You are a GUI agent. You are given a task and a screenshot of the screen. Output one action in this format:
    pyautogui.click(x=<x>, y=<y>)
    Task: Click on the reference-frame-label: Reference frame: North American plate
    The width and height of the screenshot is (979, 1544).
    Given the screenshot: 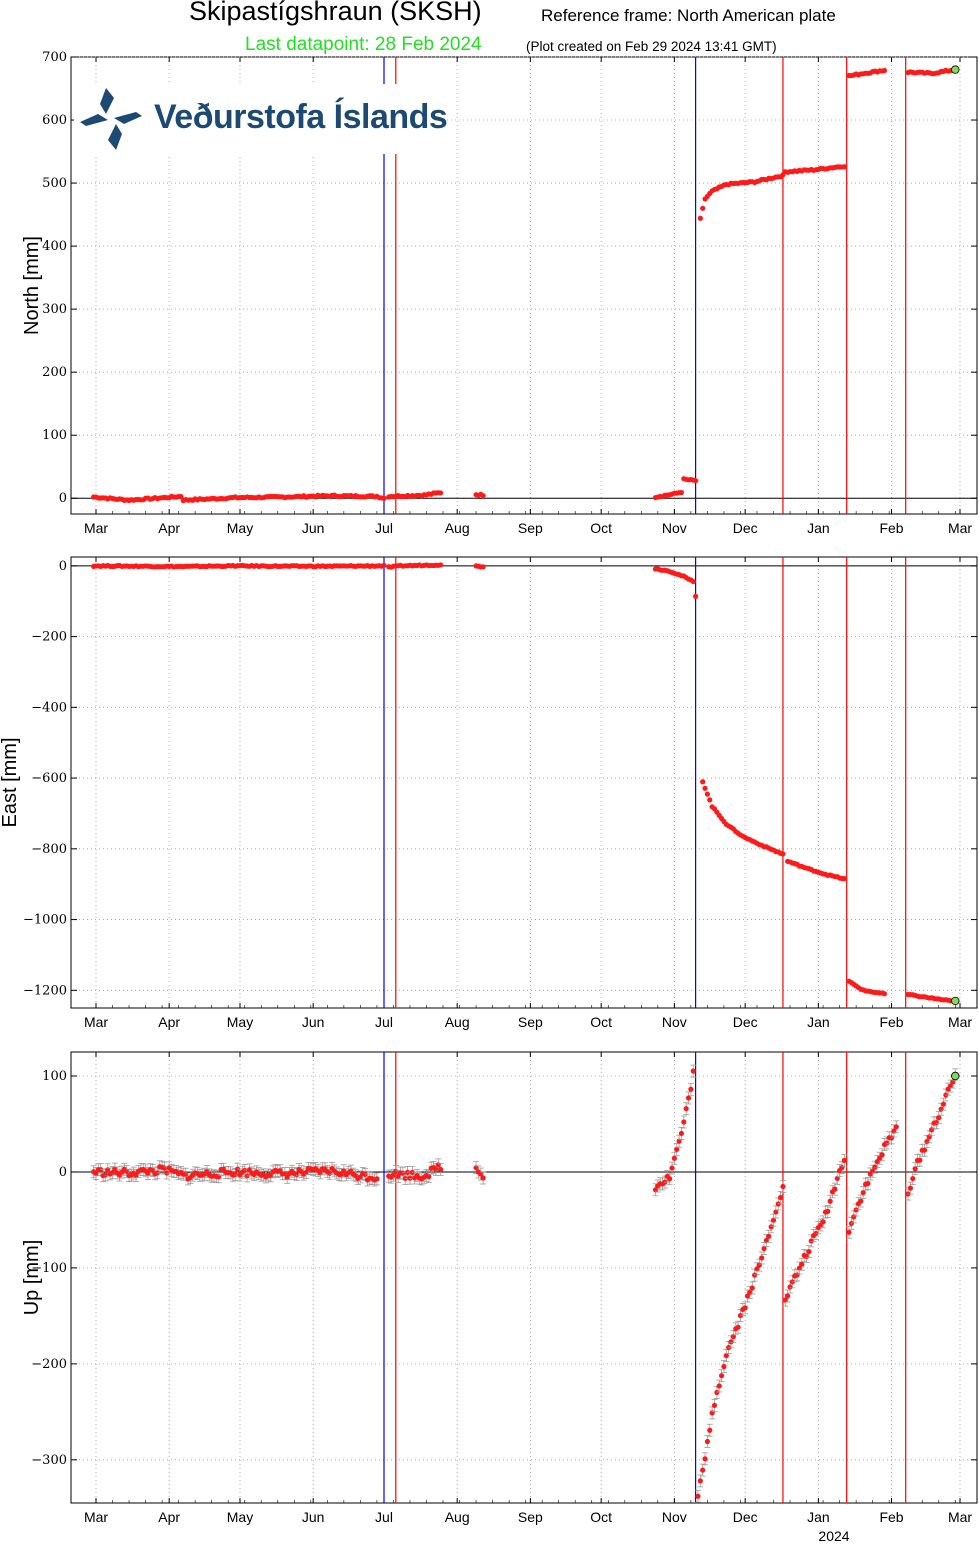 What is the action you would take?
    pyautogui.click(x=688, y=15)
    